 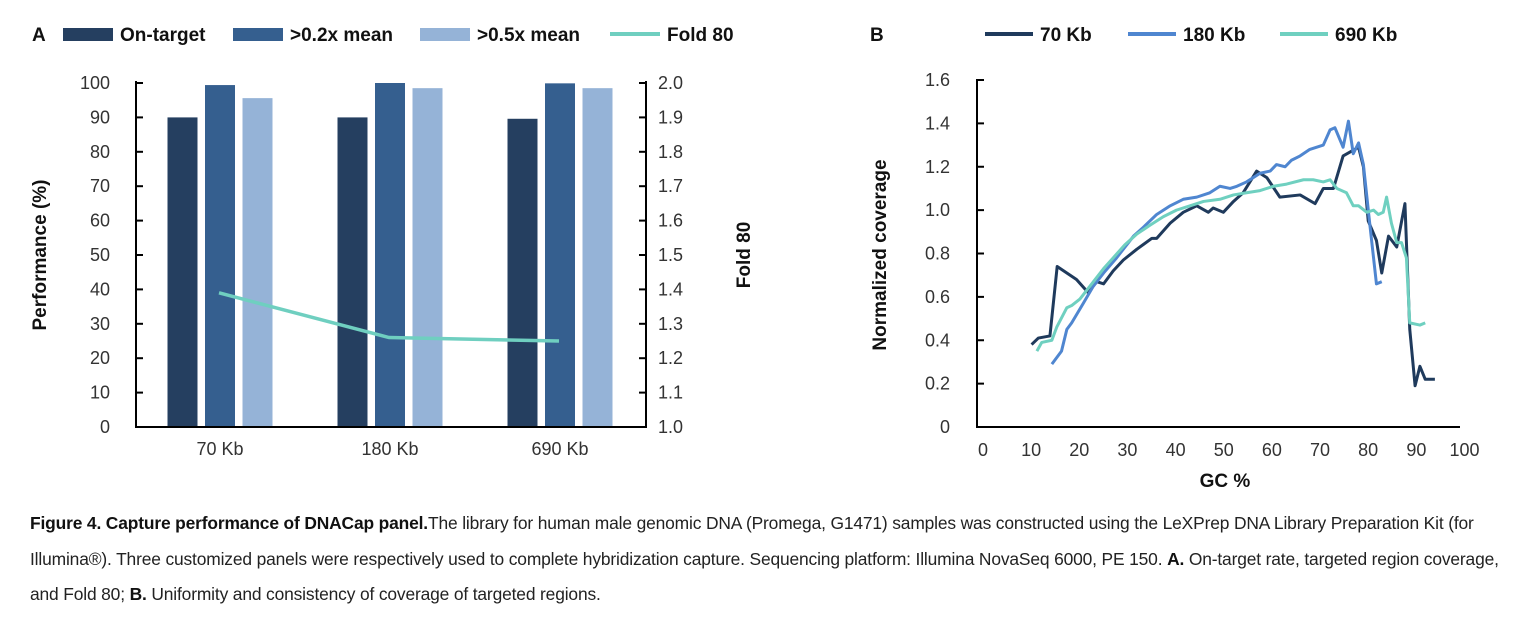 I want to click on series-line-70-kb, so click(x=1232, y=266).